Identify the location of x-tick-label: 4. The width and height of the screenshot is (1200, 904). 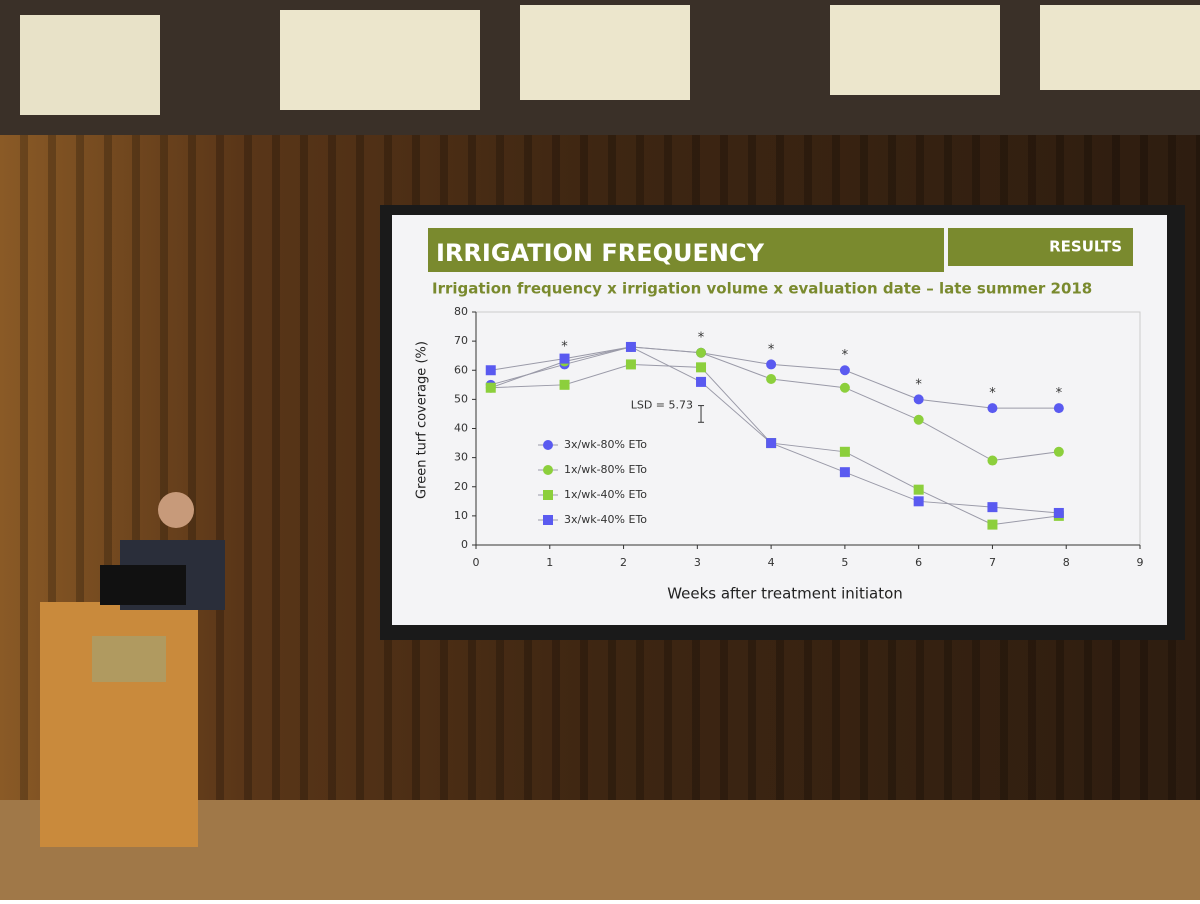
(771, 562).